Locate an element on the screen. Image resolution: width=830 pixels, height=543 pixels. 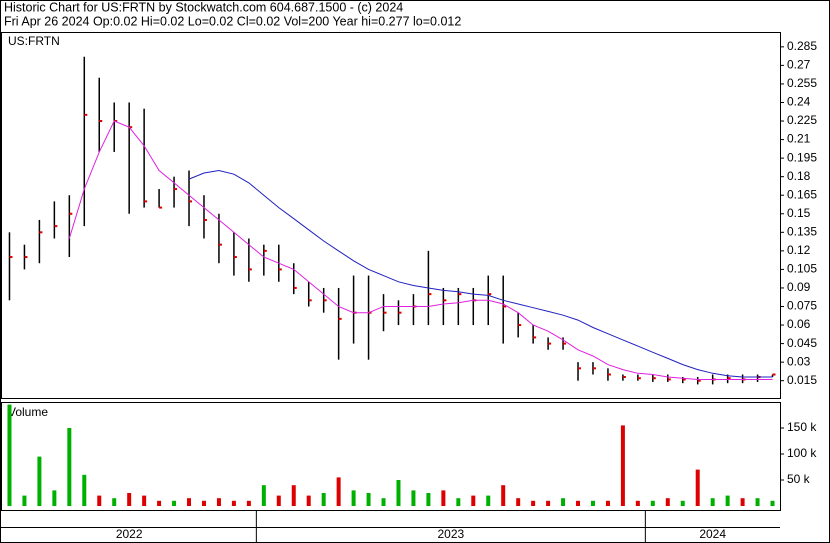
y-tick-label: 0.09 is located at coordinates (799, 287).